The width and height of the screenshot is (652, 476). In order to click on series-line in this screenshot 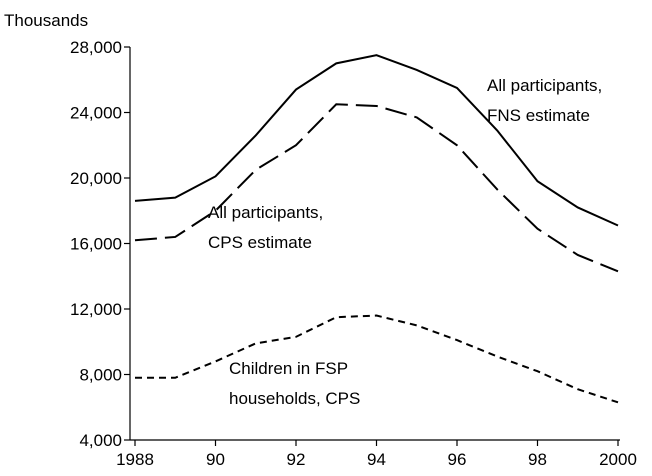, I will do `click(377, 359)`.